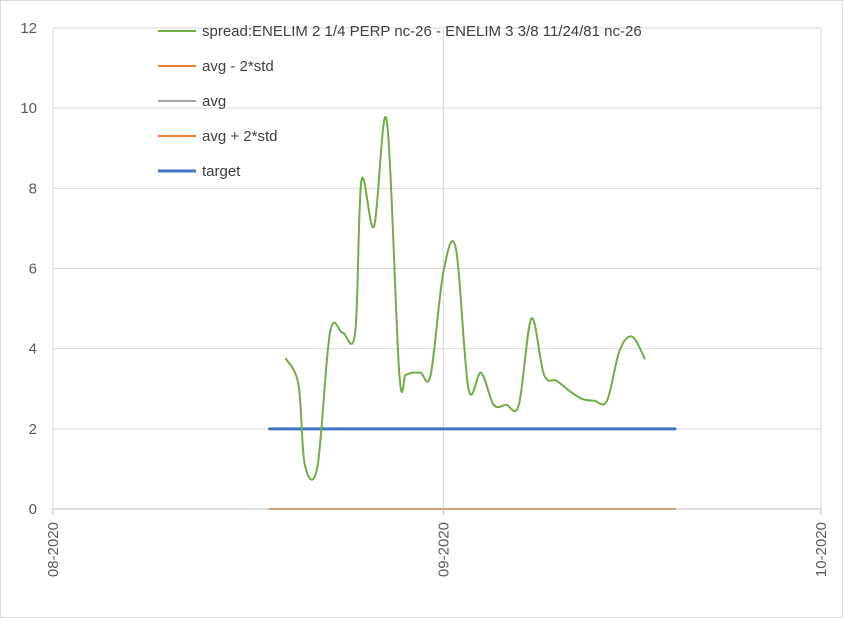 Image resolution: width=843 pixels, height=618 pixels. Describe the element at coordinates (221, 171) in the screenshot. I see `legend-label: target` at that location.